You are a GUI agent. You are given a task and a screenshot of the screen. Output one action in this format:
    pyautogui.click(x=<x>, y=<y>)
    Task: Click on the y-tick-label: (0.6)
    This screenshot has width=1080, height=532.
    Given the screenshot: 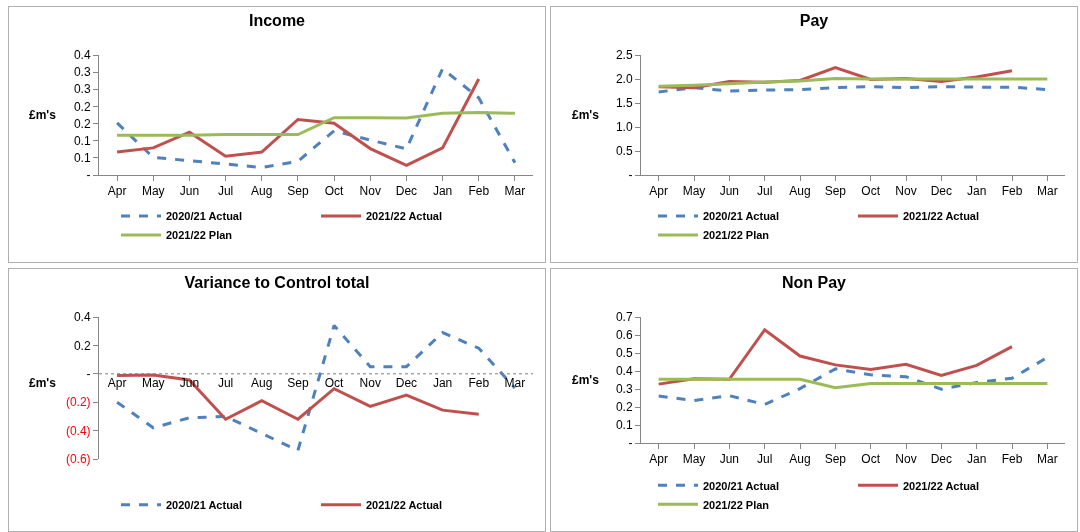 What is the action you would take?
    pyautogui.click(x=78, y=459)
    